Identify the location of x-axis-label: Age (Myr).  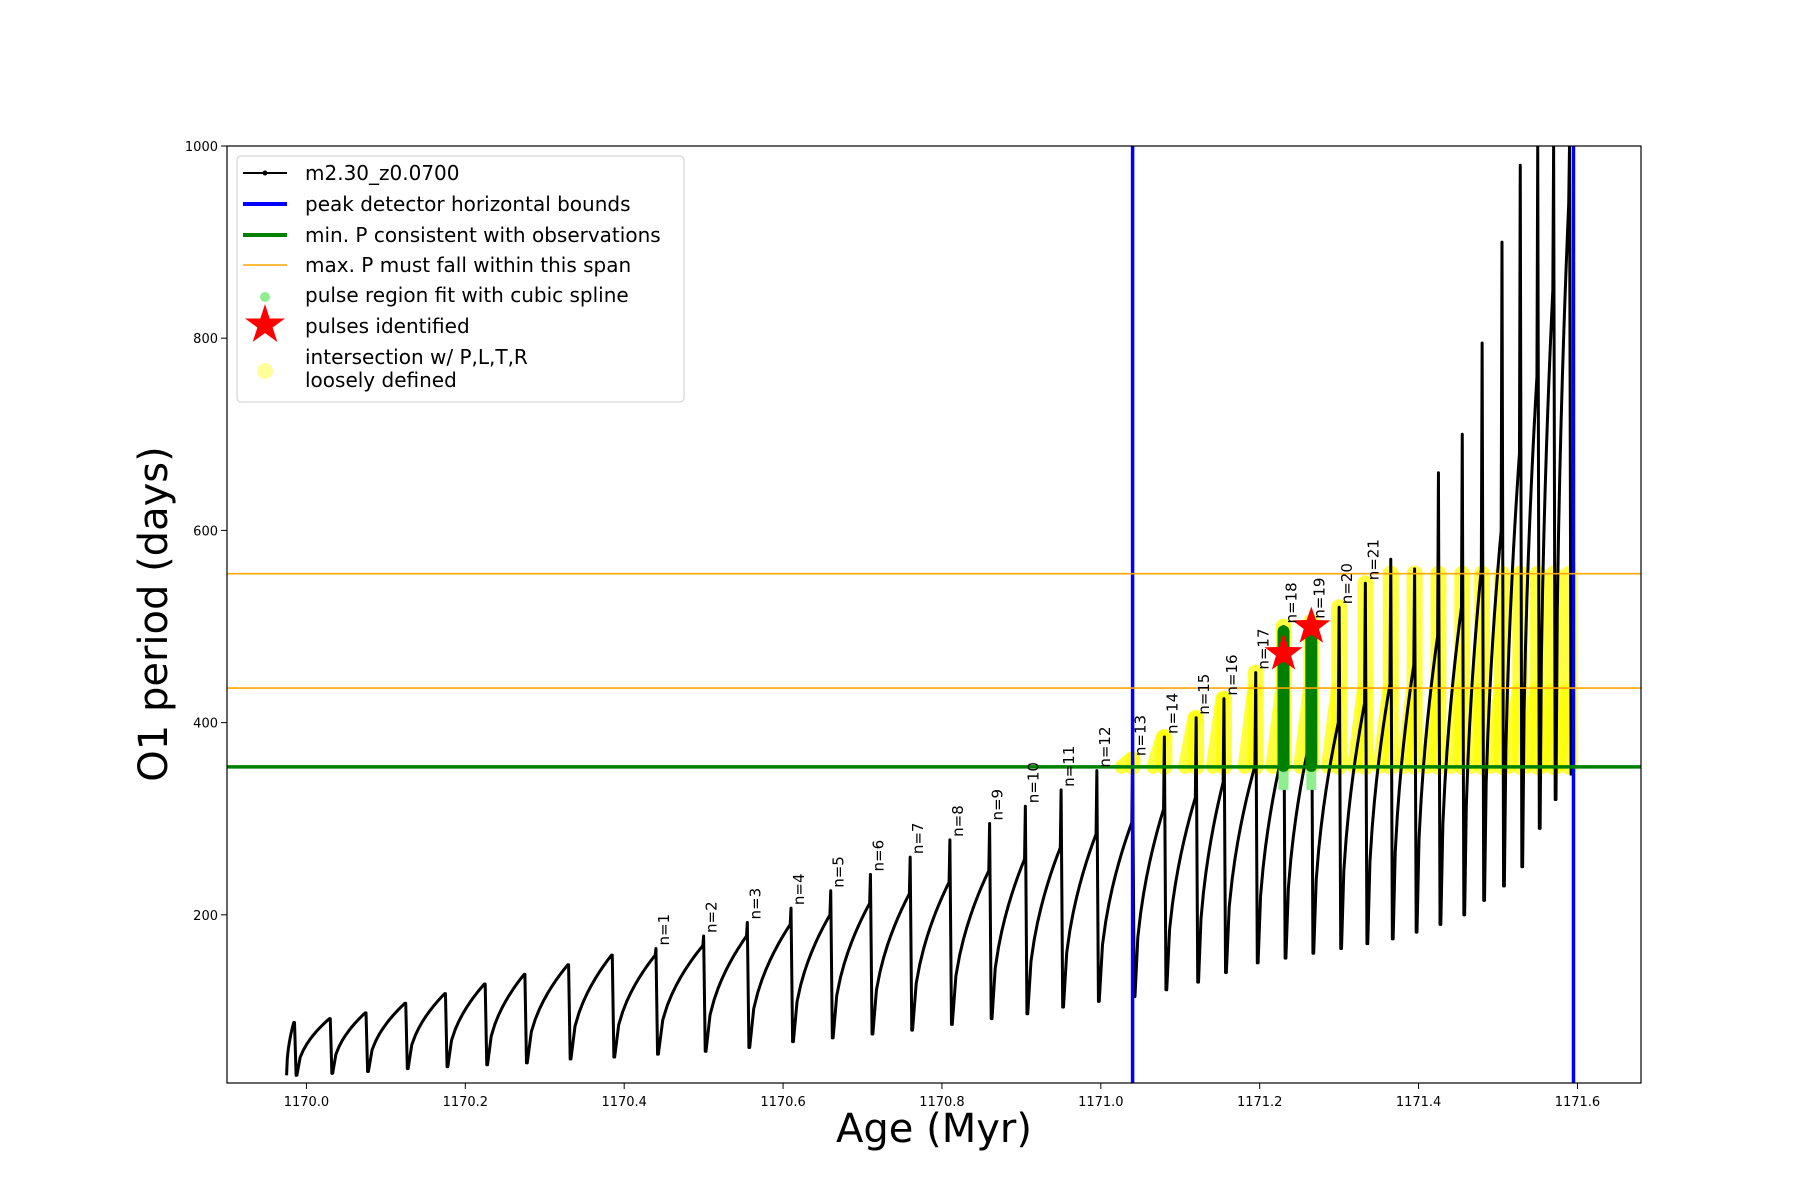
(934, 1129).